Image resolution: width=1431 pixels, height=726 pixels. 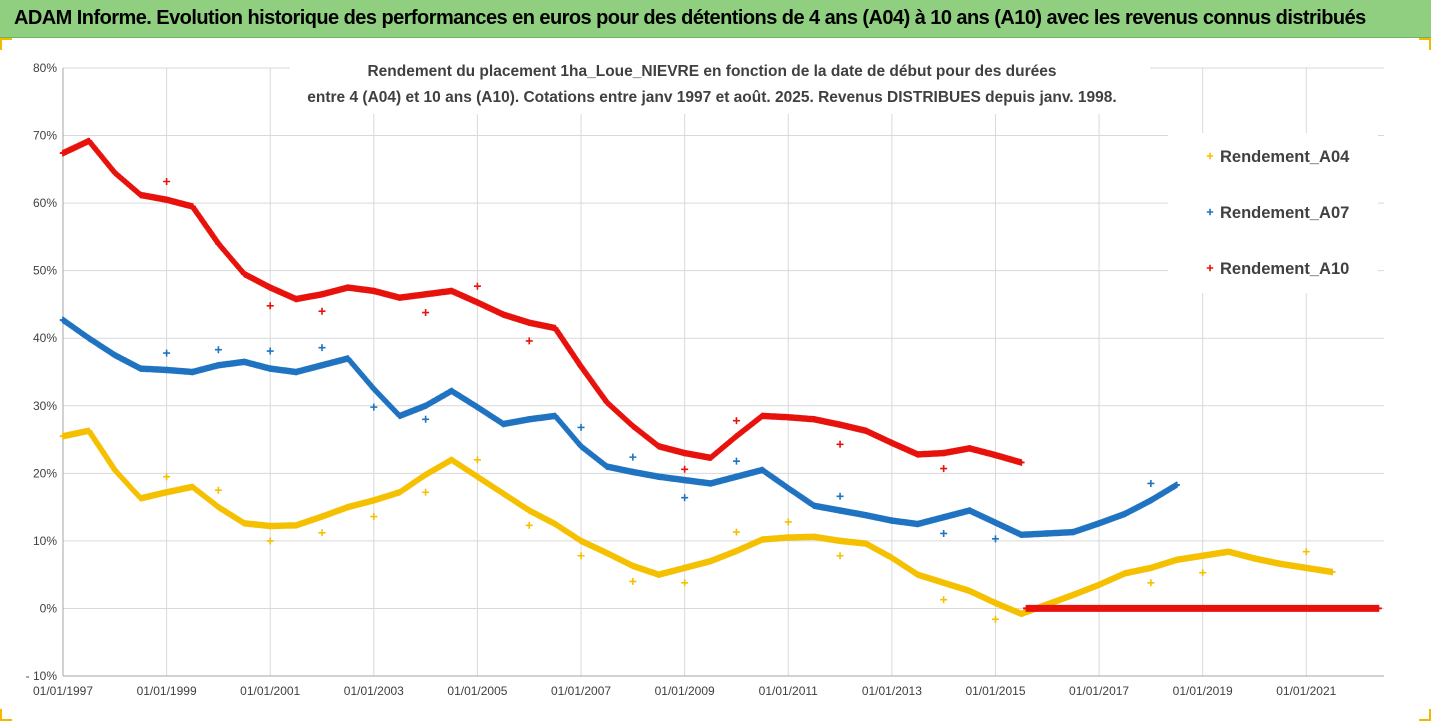 I want to click on x-tick-label: 01/01/2017, so click(x=1099, y=691).